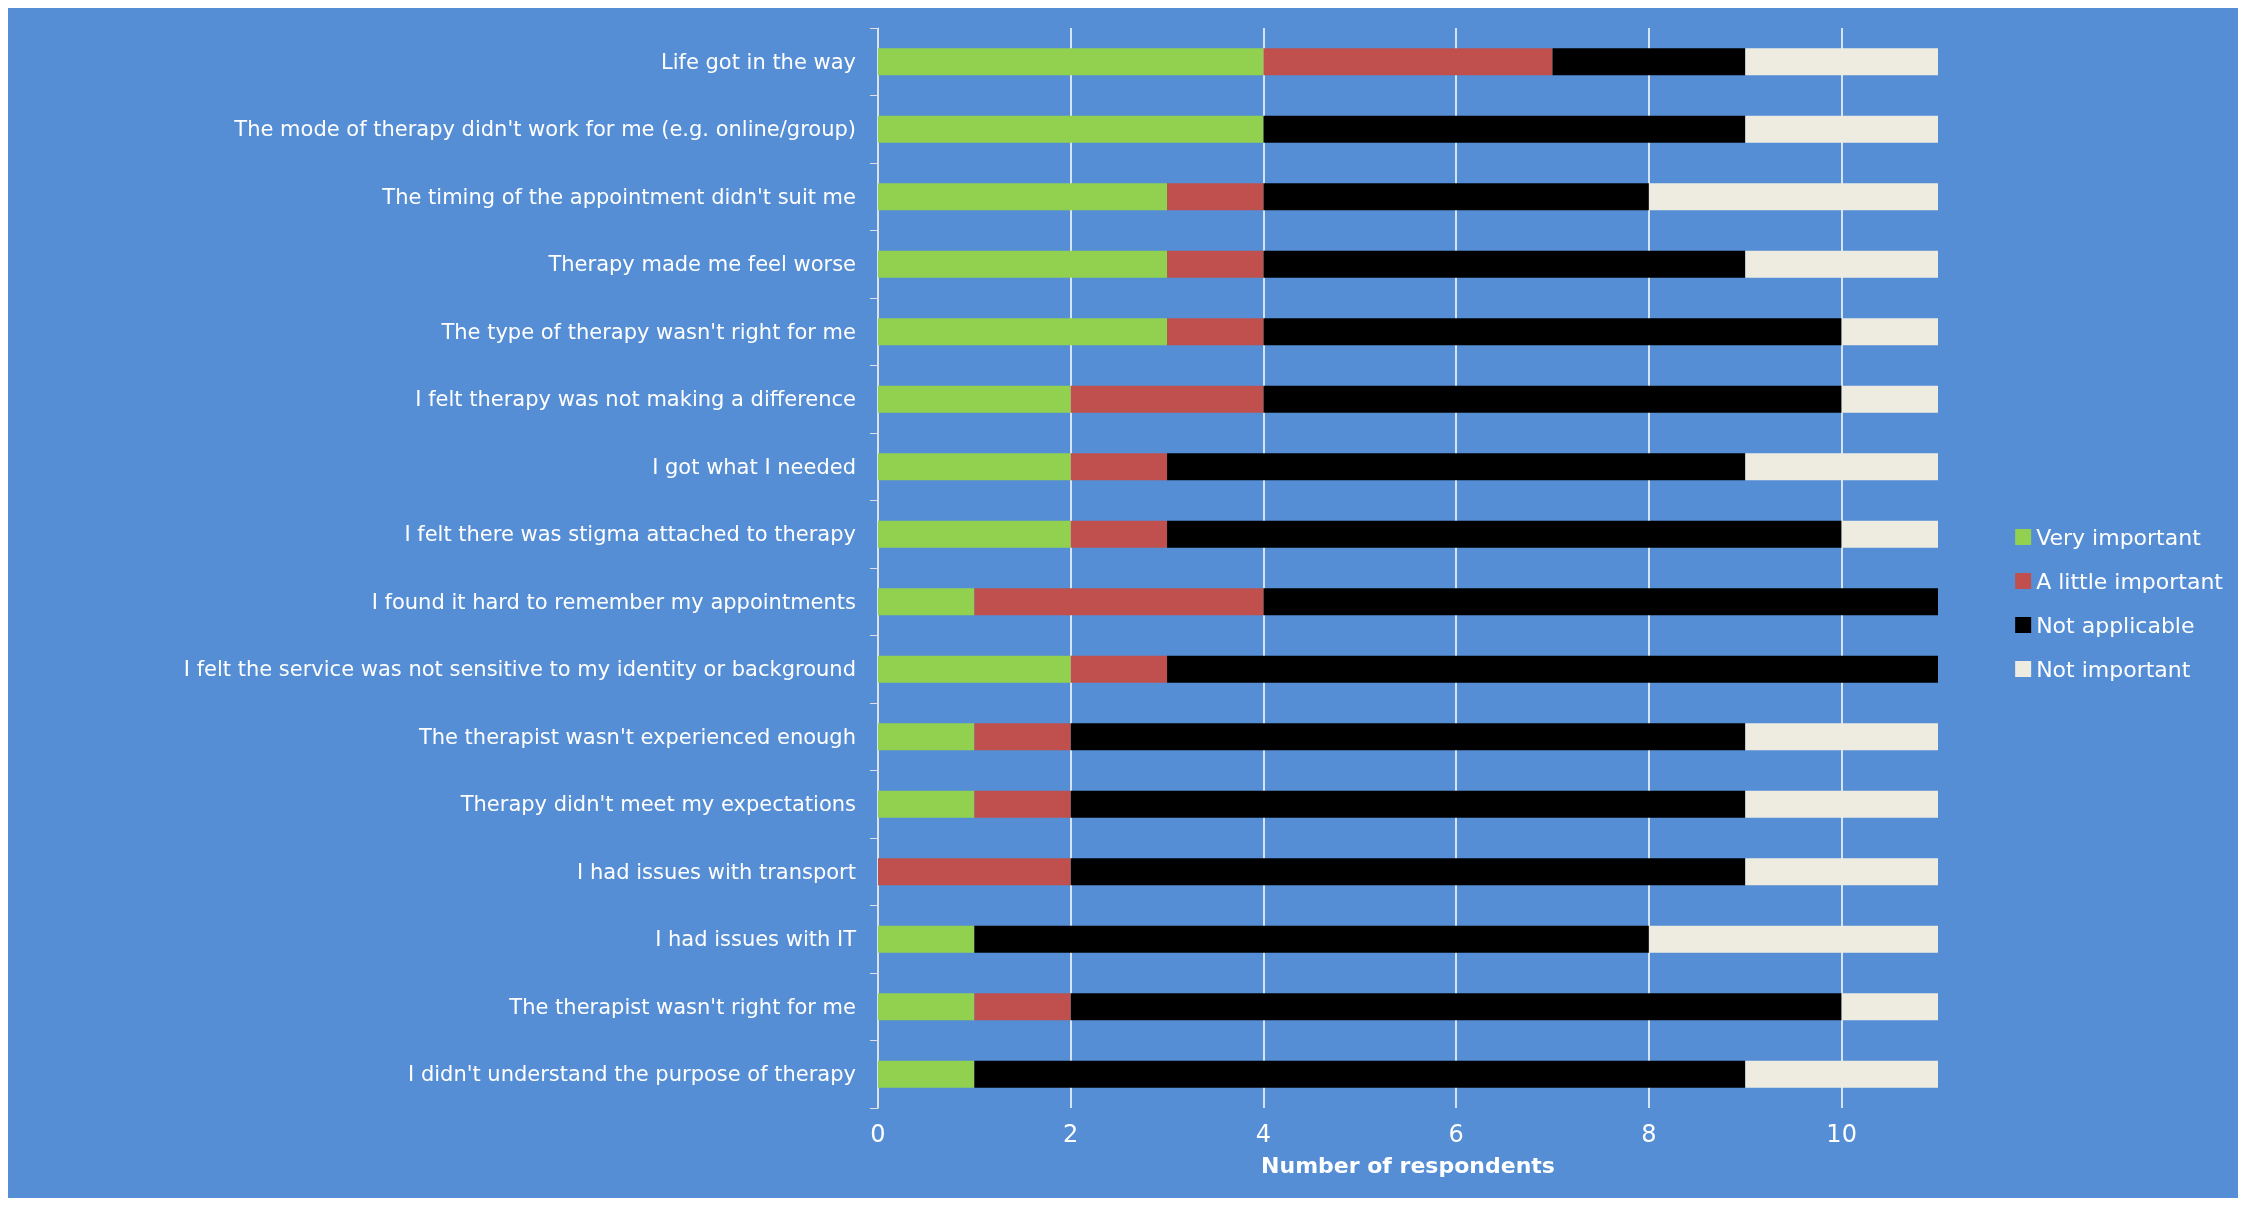 The height and width of the screenshot is (1212, 2246). What do you see at coordinates (657, 804) in the screenshot?
I see `y-tick-label: Therapy didn't meet my expectations` at bounding box center [657, 804].